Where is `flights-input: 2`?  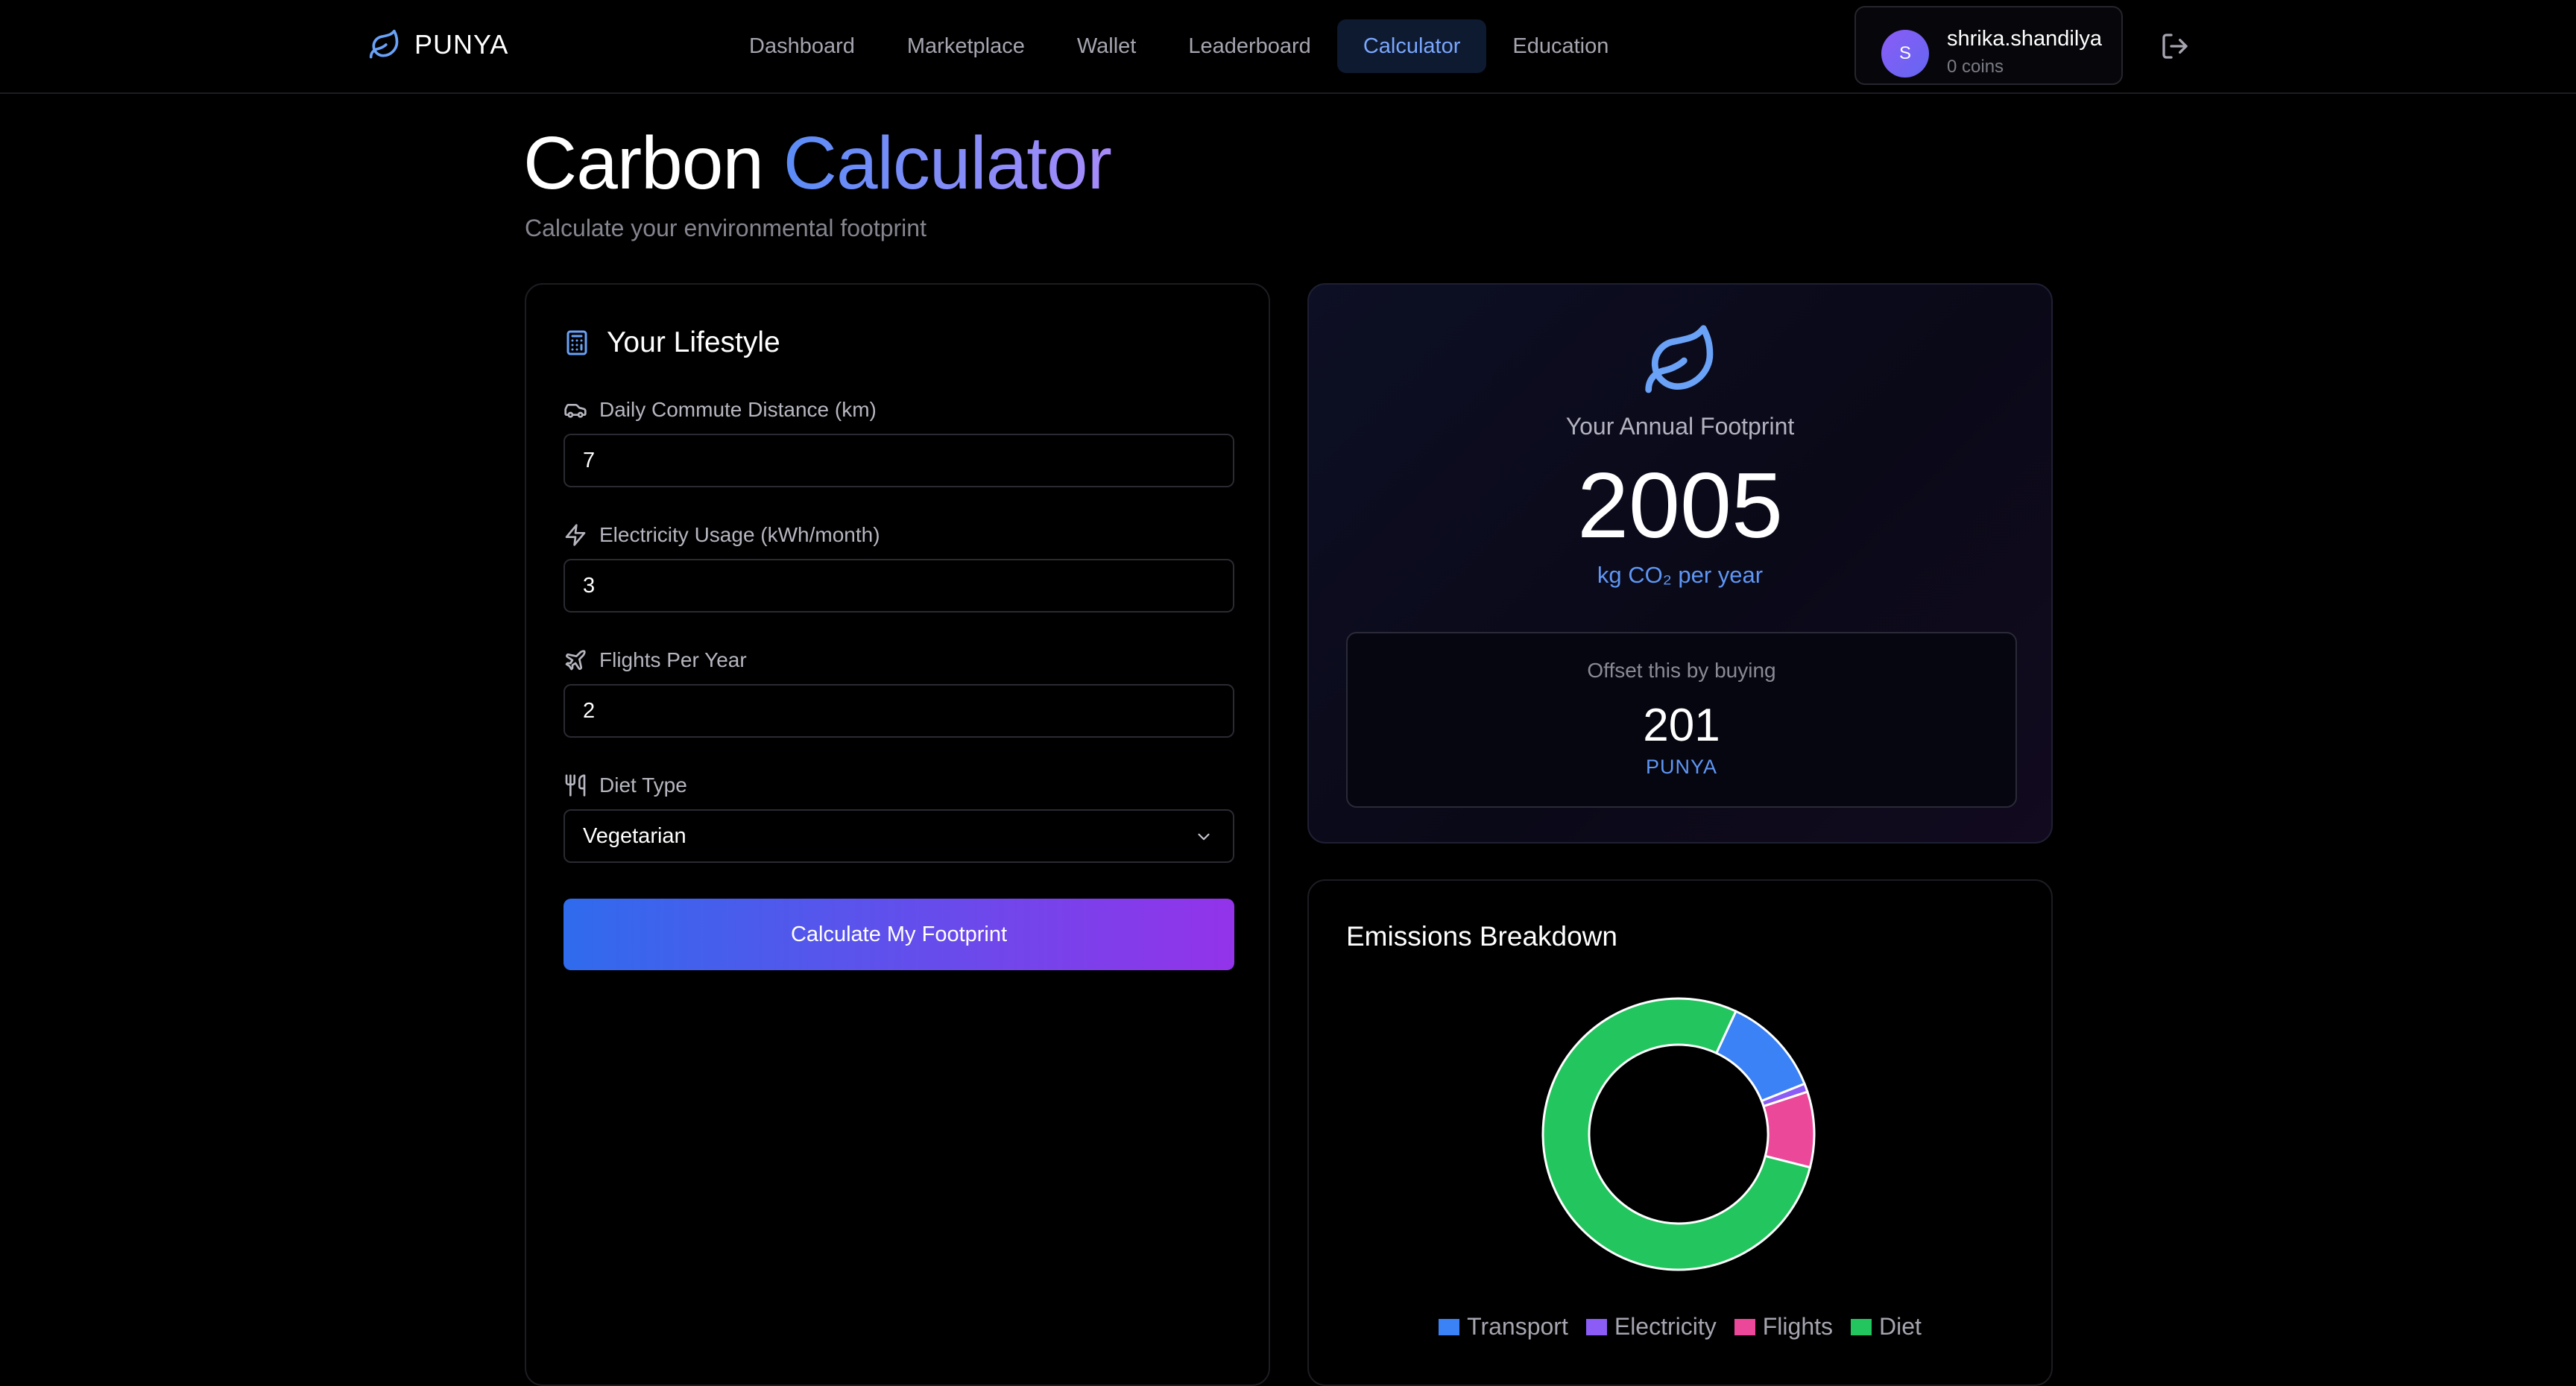 flights-input: 2 is located at coordinates (899, 711).